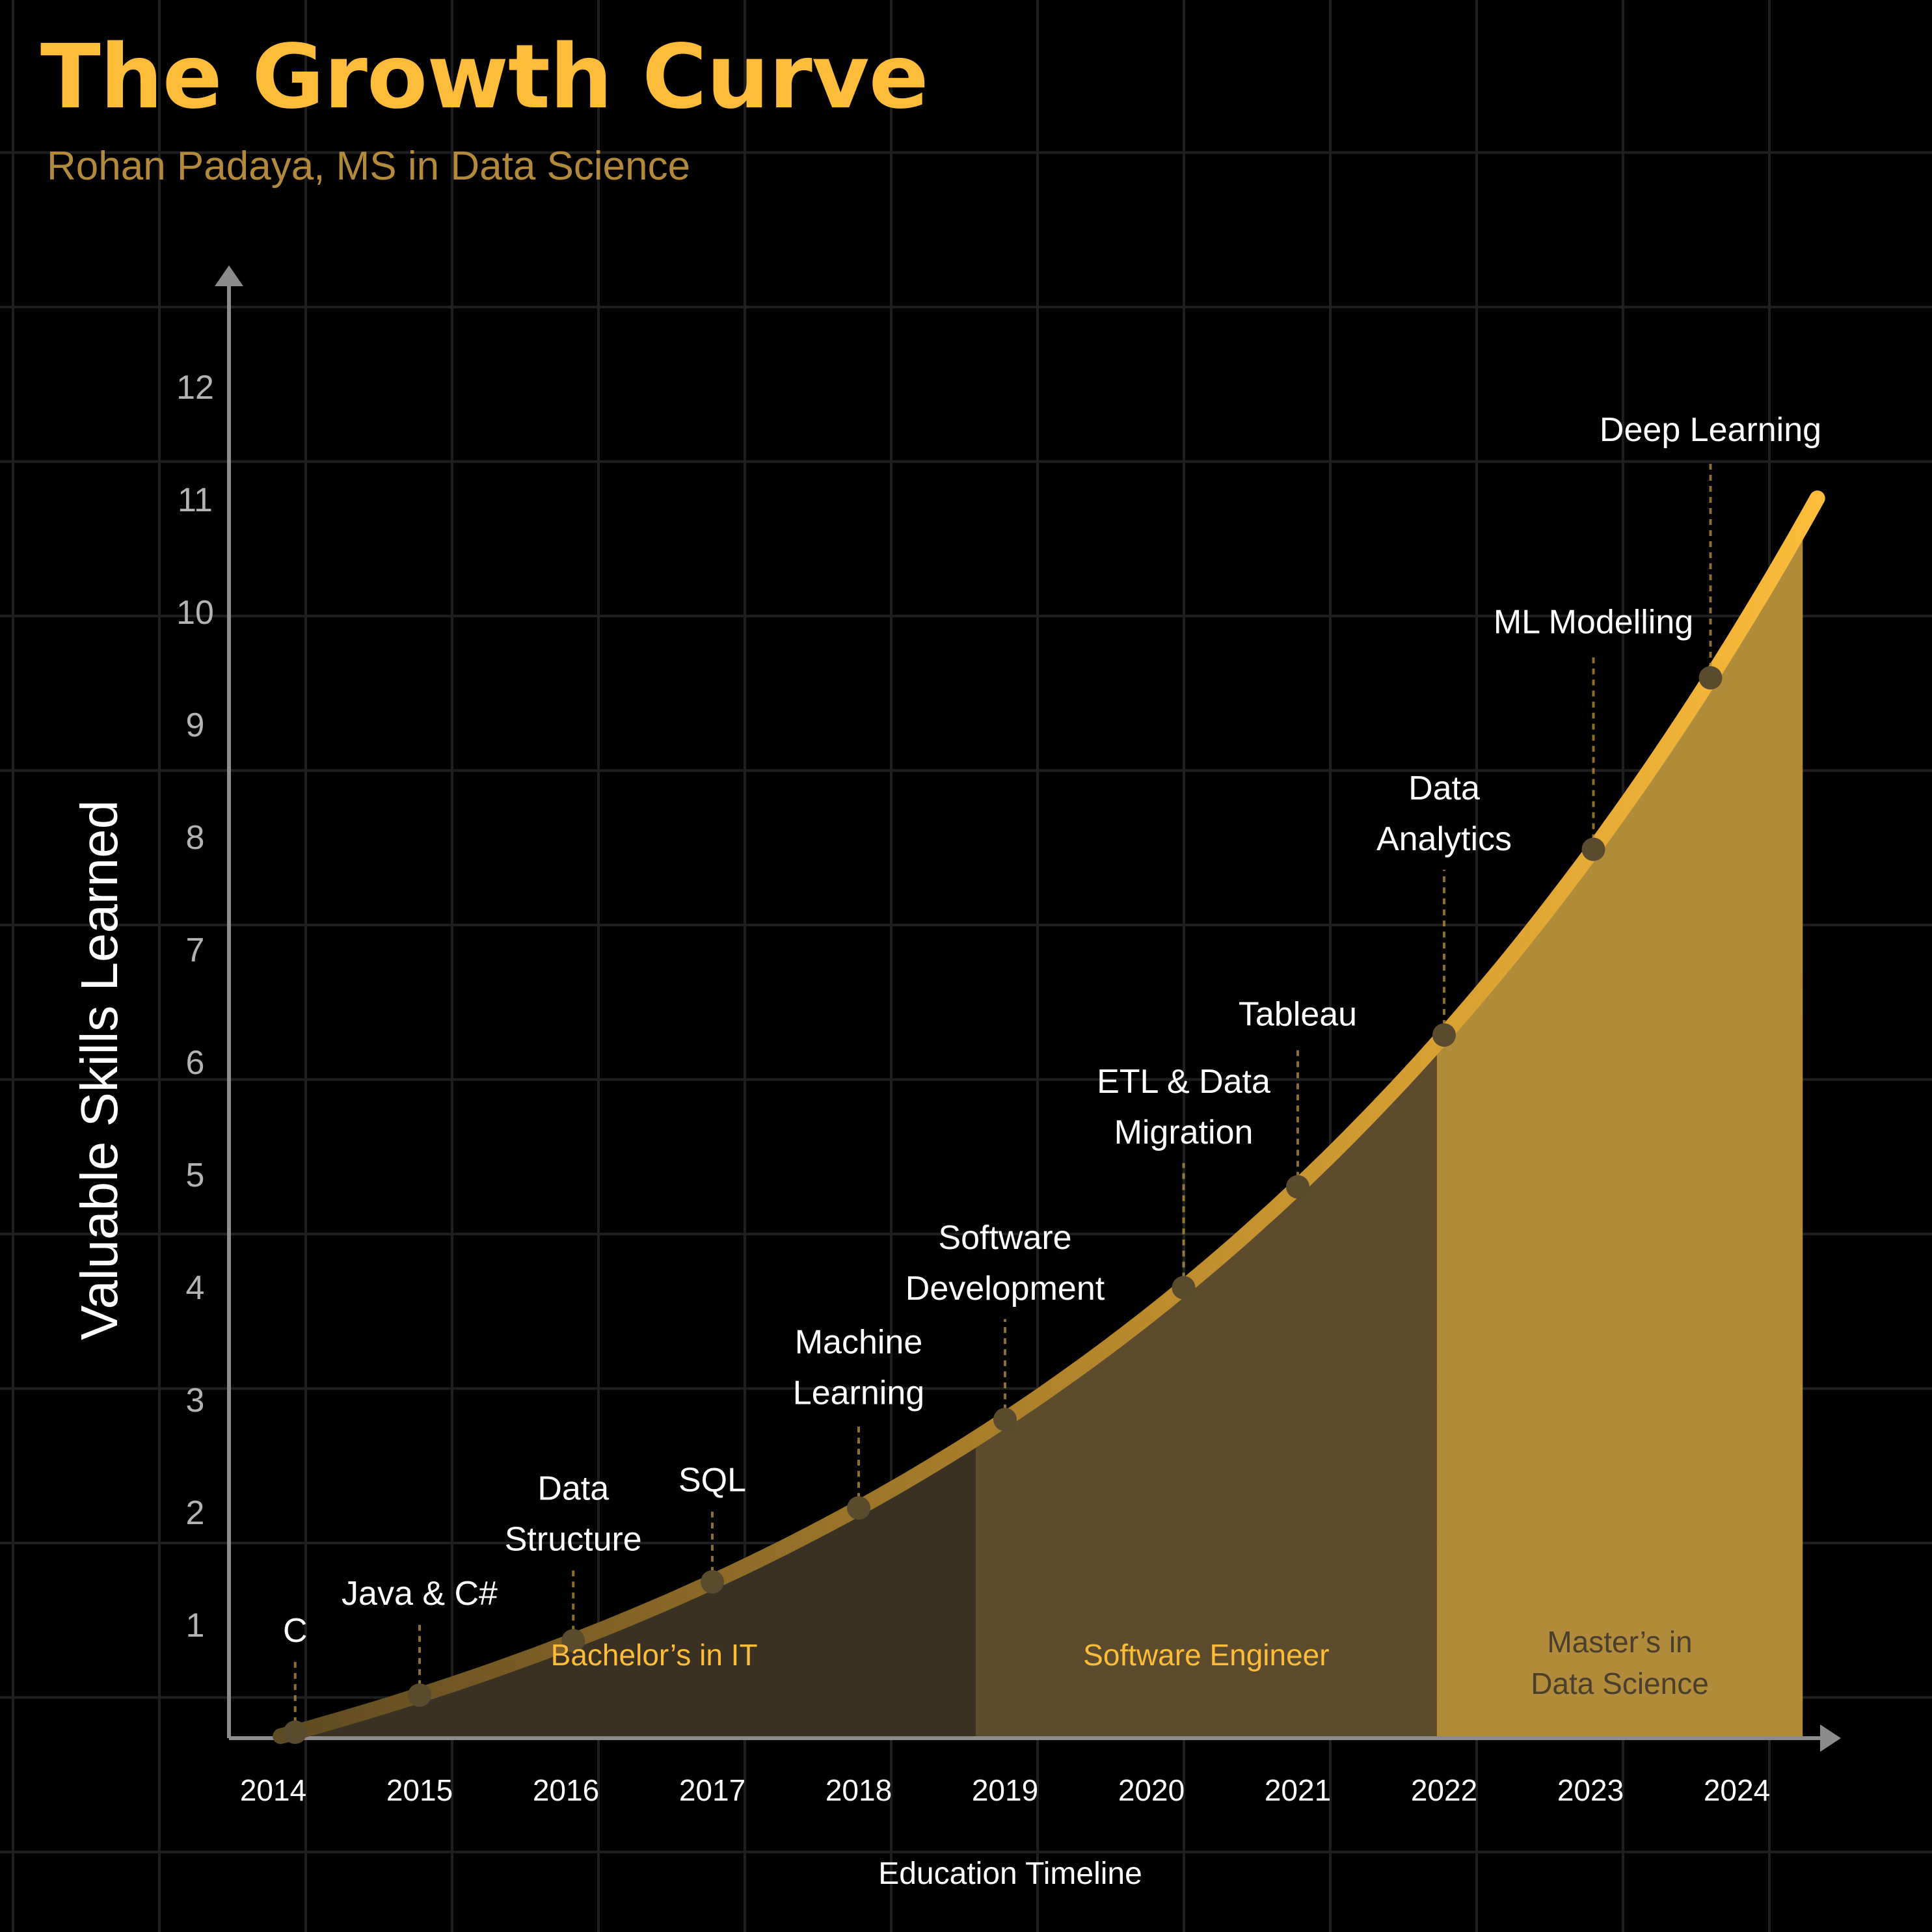  I want to click on skill-label: Tableau, so click(1298, 1014).